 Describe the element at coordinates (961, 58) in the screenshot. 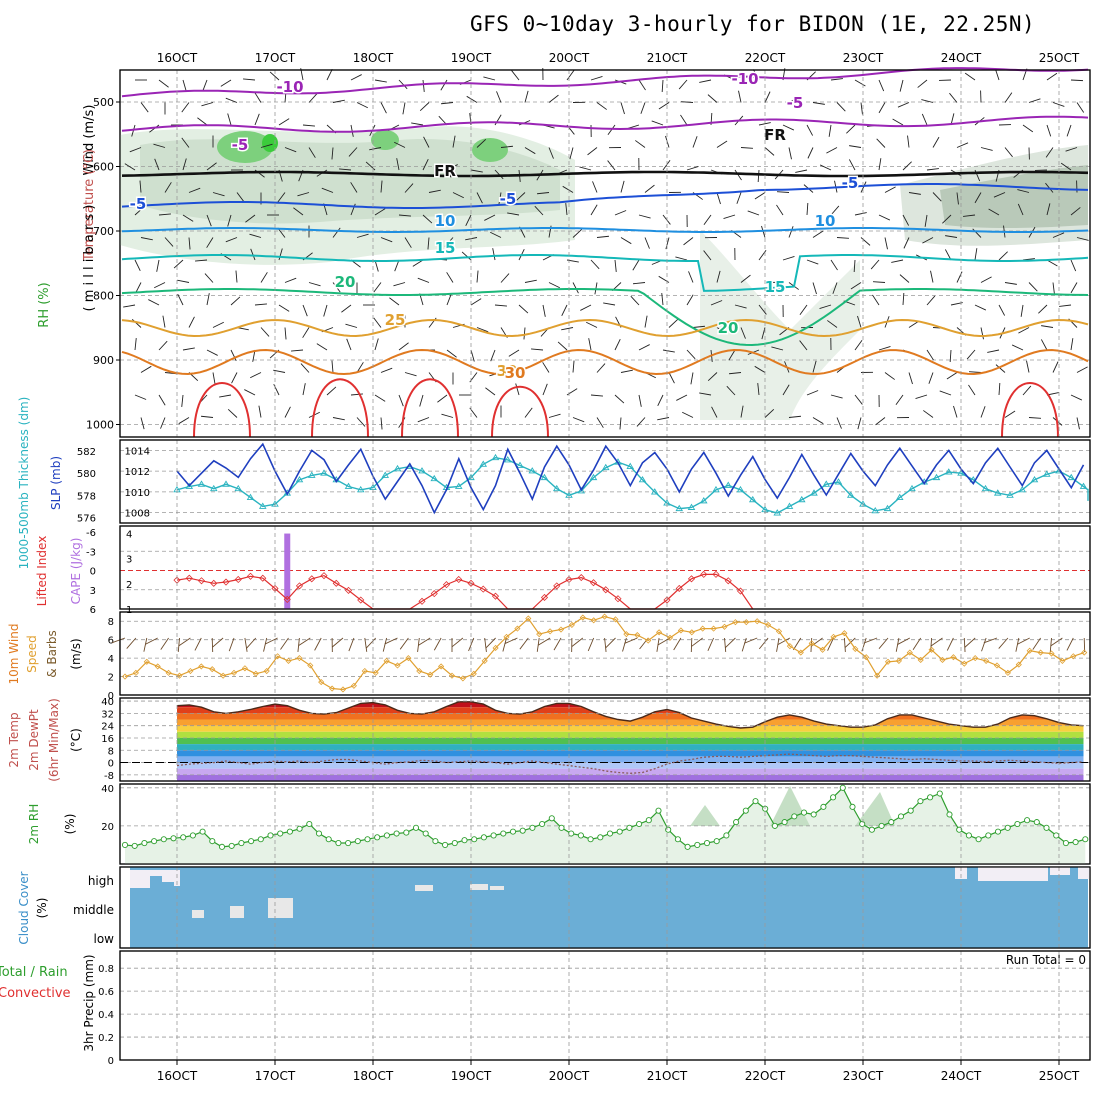

I see `x-tick-label-top: 24OCT` at that location.